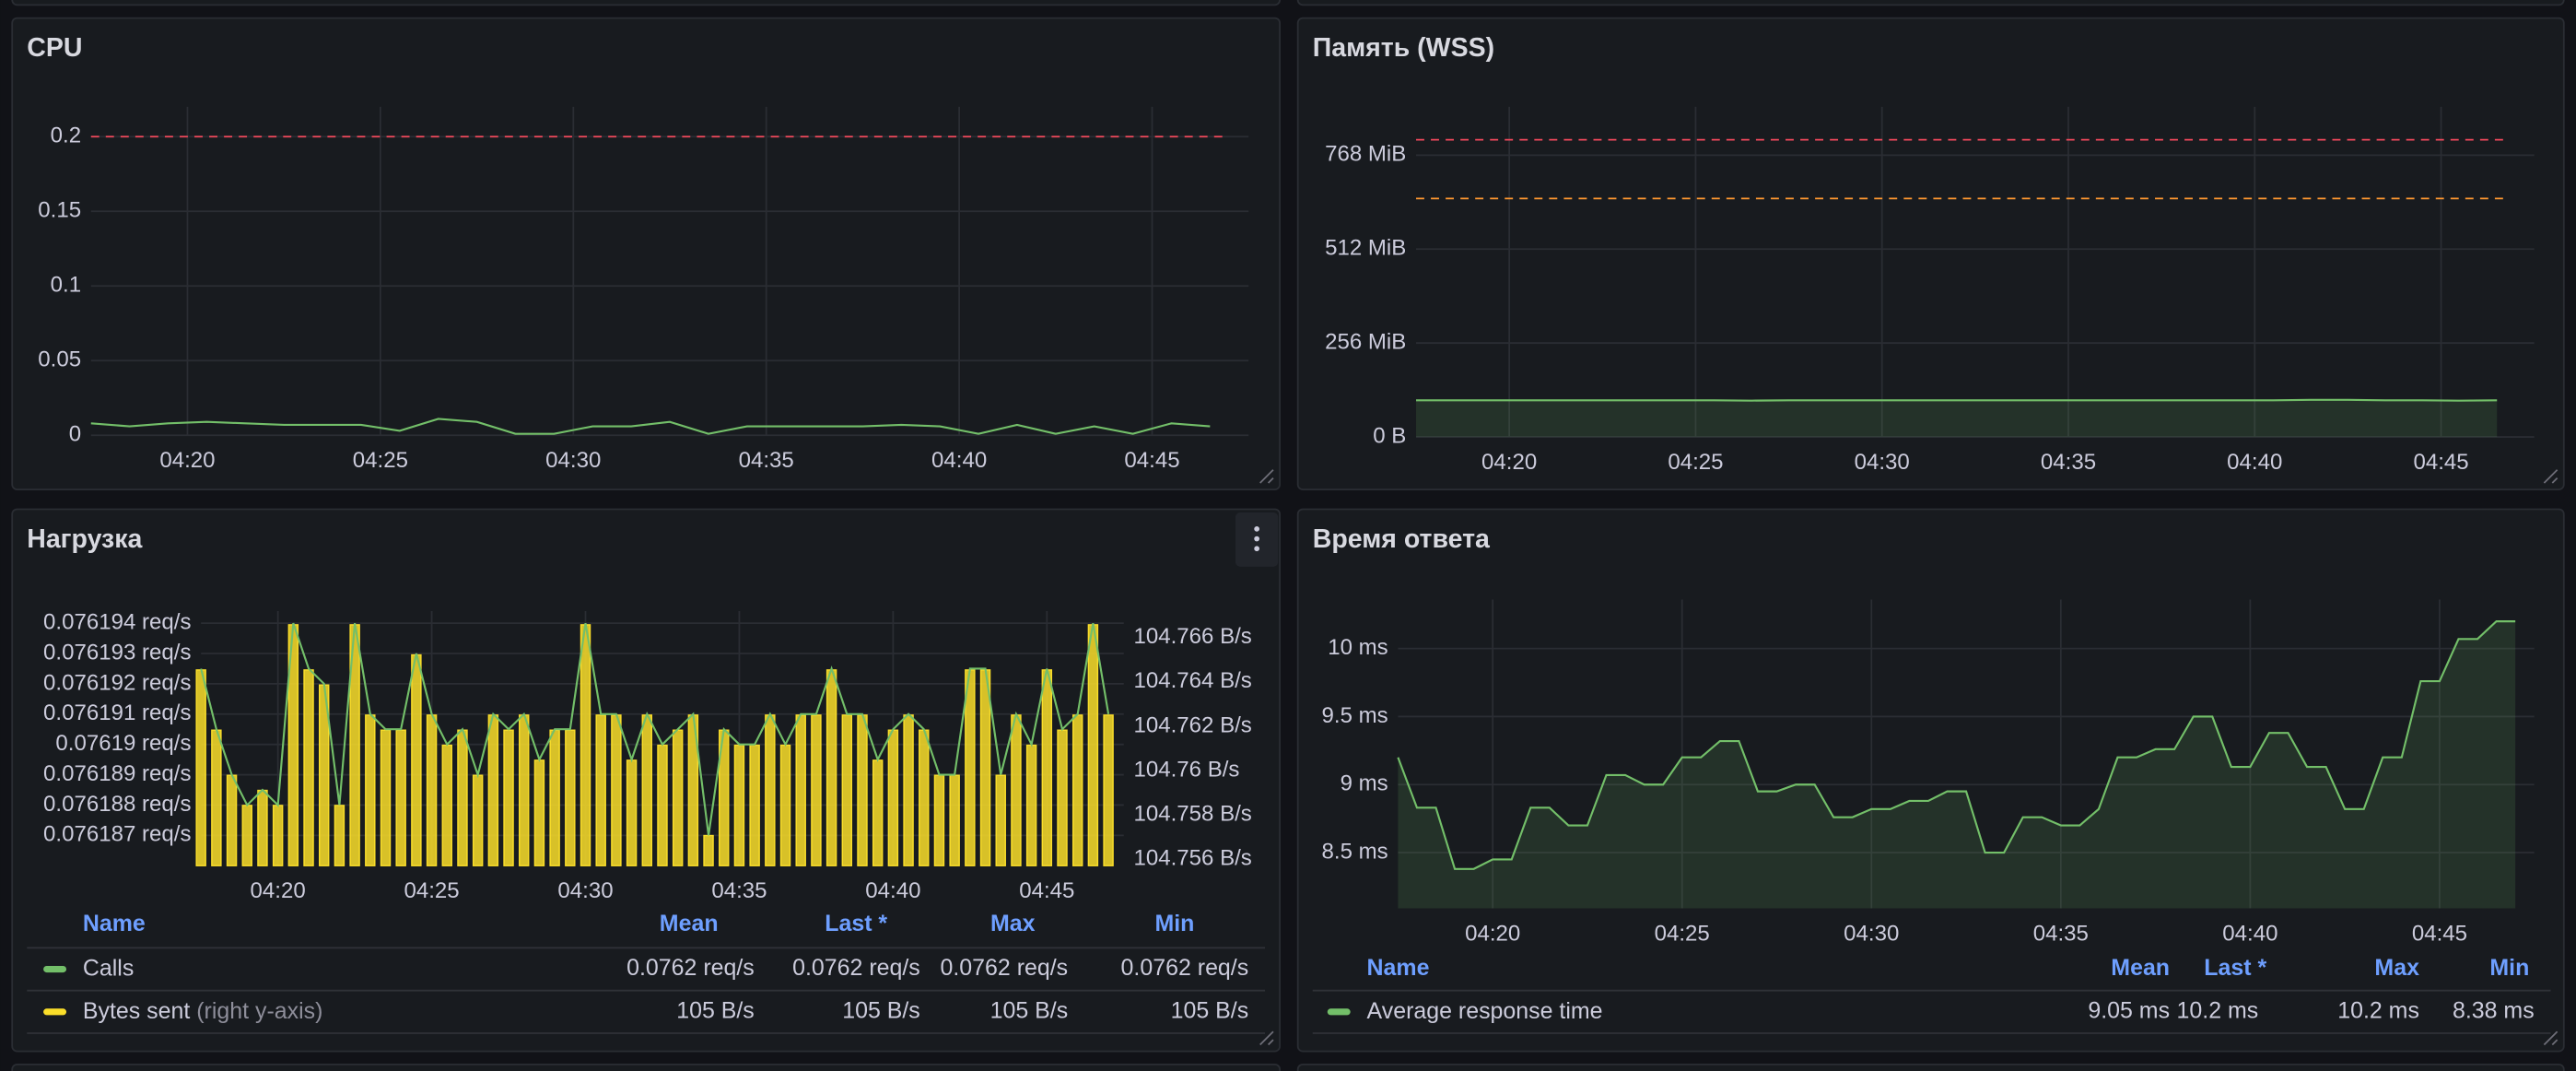  I want to click on legend-name-text: Bytes sent, so click(137, 1010).